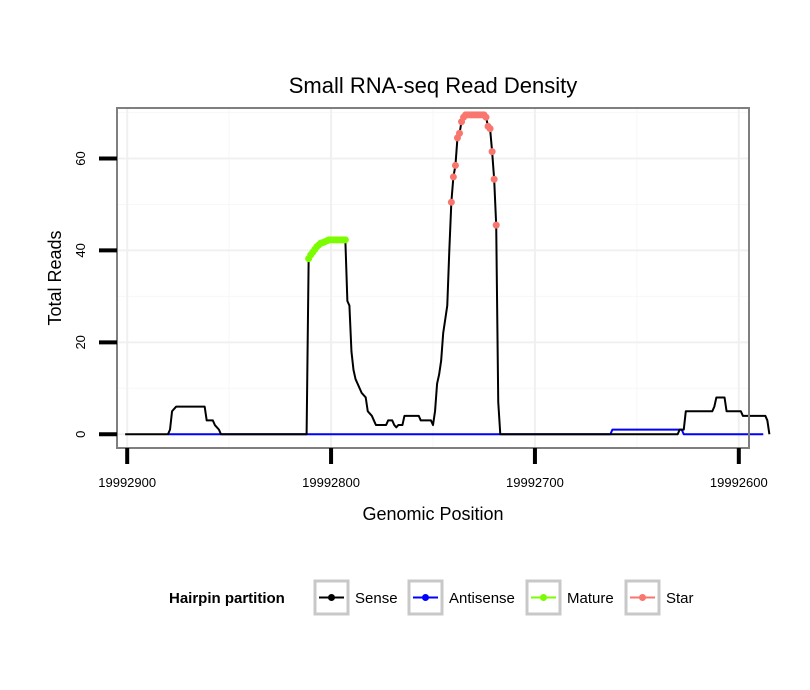 Image resolution: width=810 pixels, height=690 pixels. What do you see at coordinates (80, 434) in the screenshot?
I see `y-tick-label: 0` at bounding box center [80, 434].